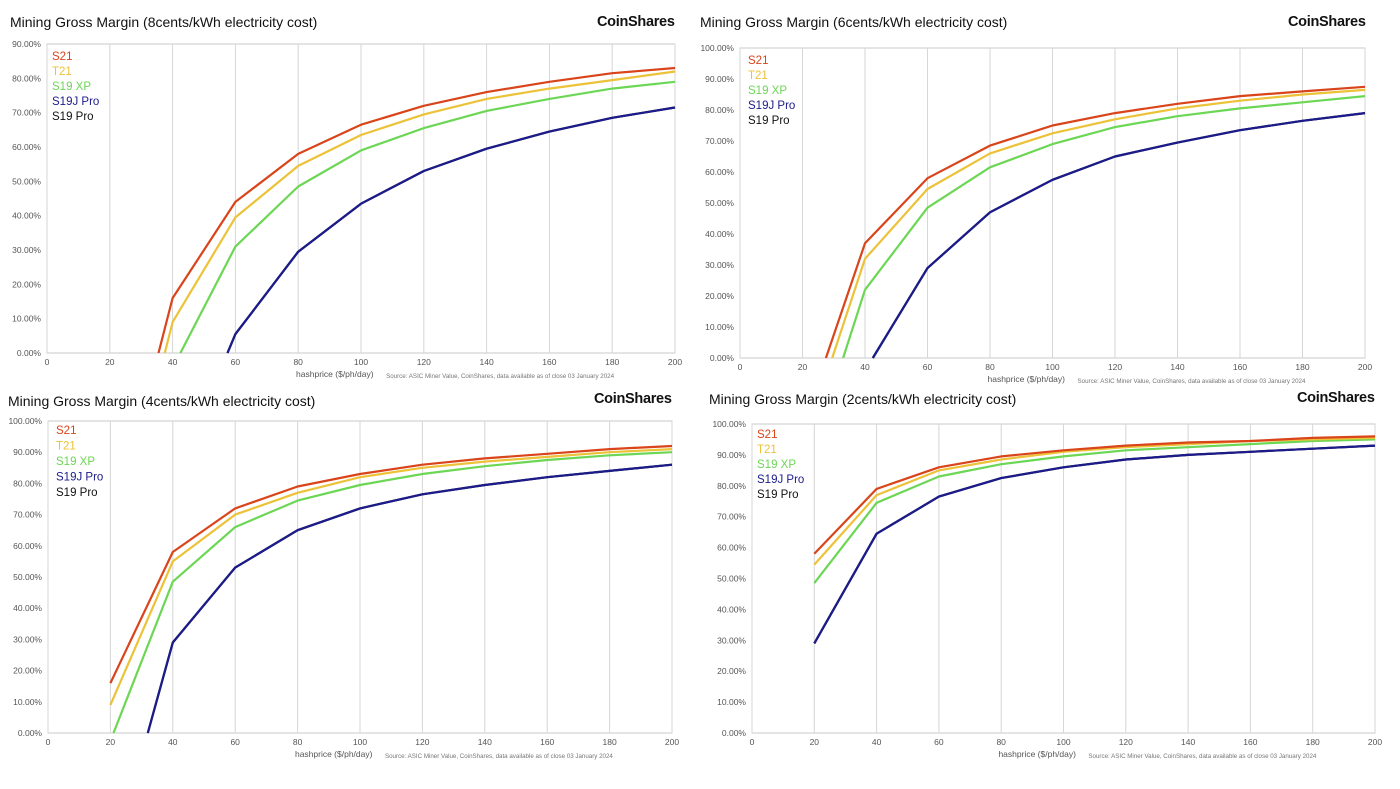  What do you see at coordinates (361, 362) in the screenshot?
I see `x-tick-label: 100` at bounding box center [361, 362].